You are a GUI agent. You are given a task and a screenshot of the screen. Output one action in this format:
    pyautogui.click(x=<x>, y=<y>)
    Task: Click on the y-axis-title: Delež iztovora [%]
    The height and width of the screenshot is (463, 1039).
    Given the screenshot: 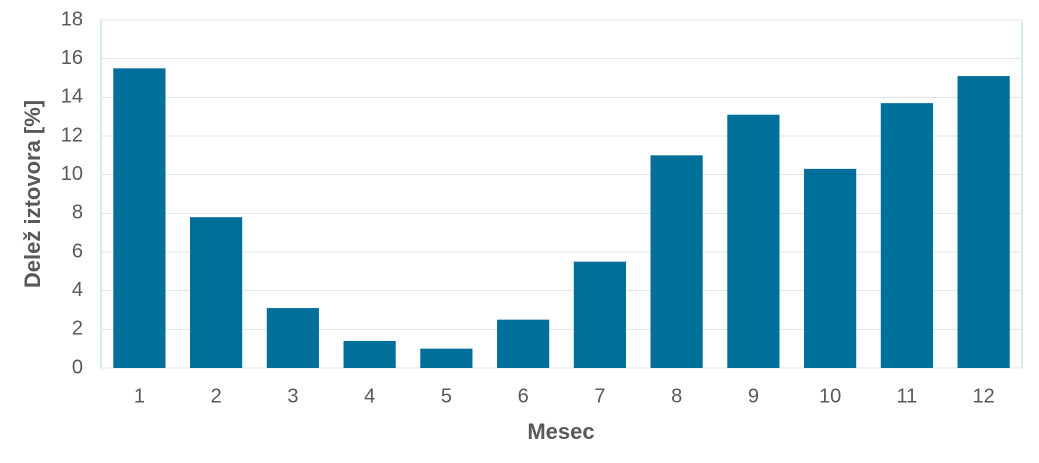 What is the action you would take?
    pyautogui.click(x=32, y=194)
    